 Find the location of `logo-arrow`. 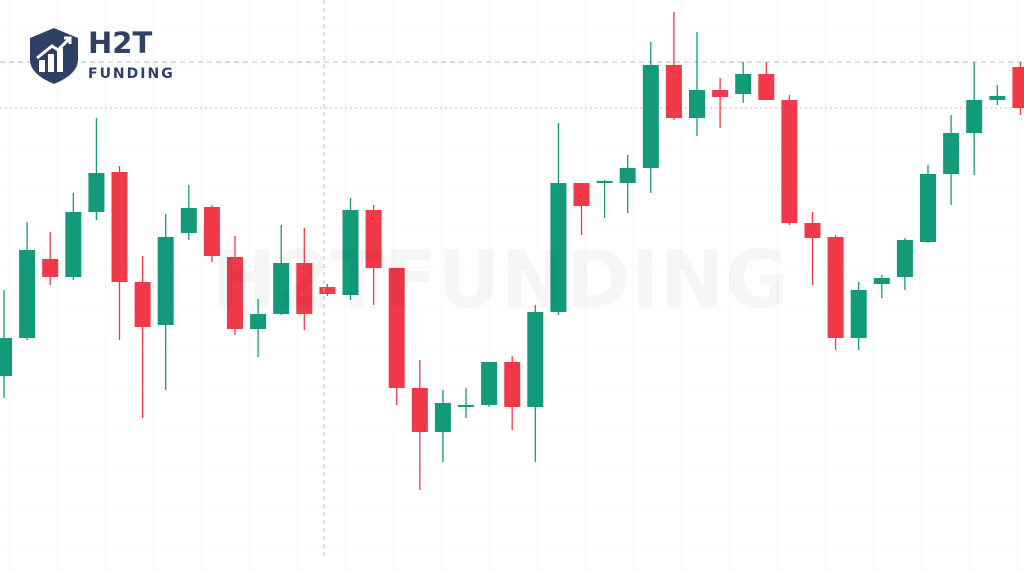

logo-arrow is located at coordinates (54, 48).